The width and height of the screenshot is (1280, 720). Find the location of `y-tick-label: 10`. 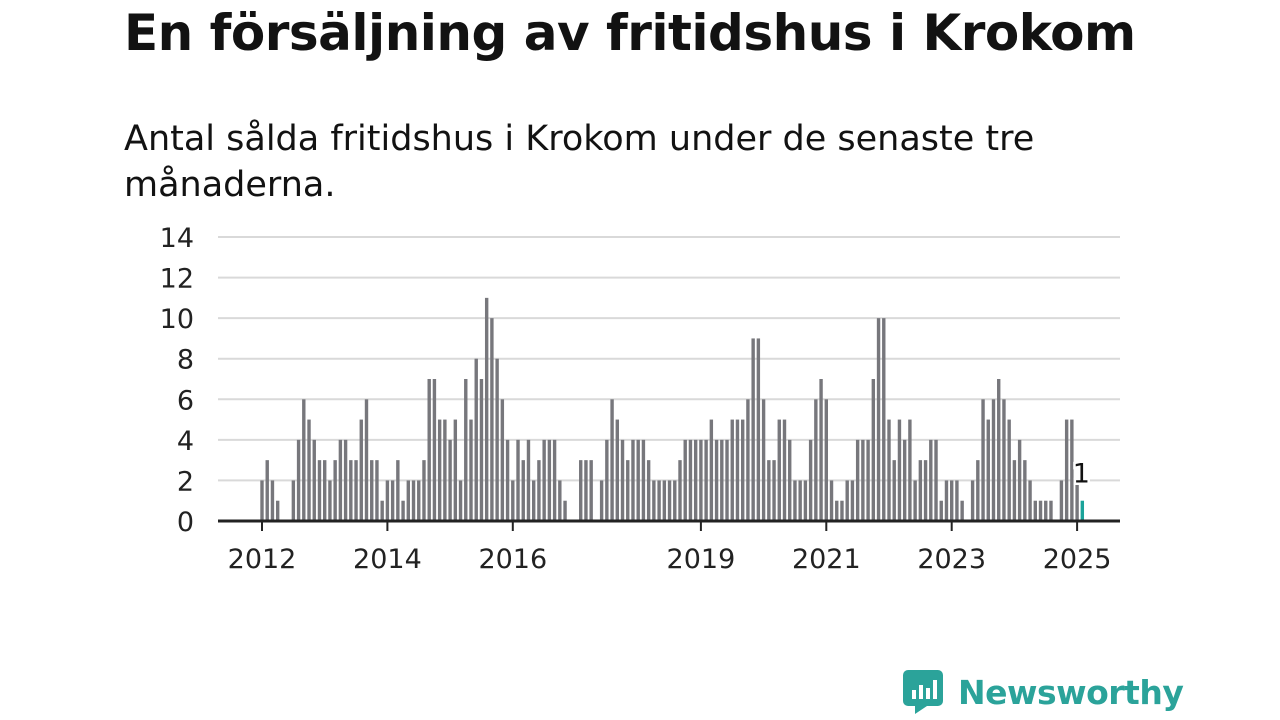

y-tick-label: 10 is located at coordinates (177, 319).